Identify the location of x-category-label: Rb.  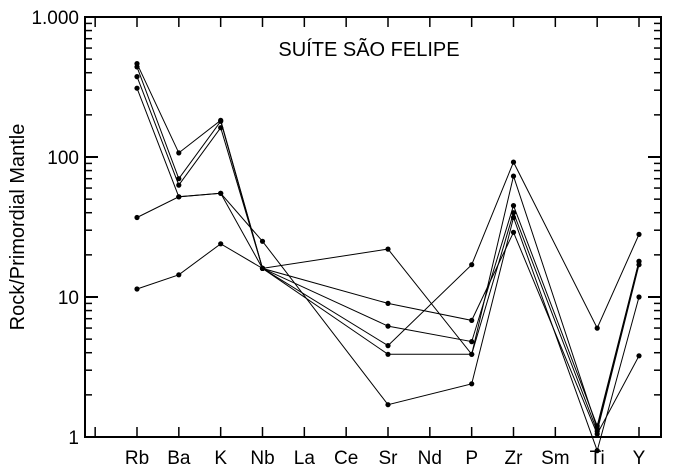
(137, 458).